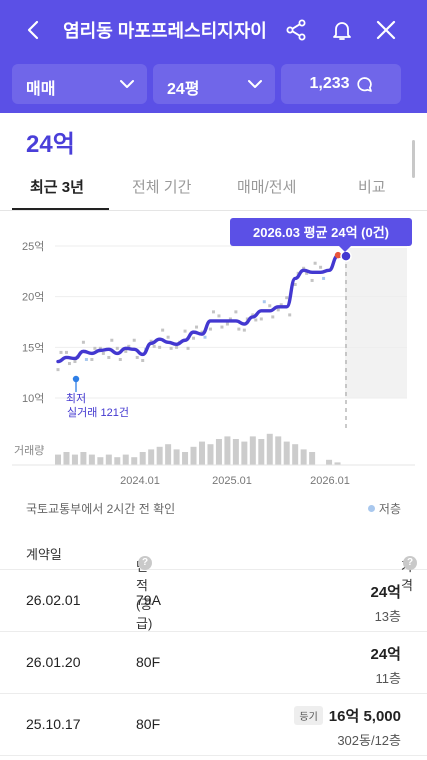 The image size is (427, 760). What do you see at coordinates (34, 30) in the screenshot?
I see `back-icon` at bounding box center [34, 30].